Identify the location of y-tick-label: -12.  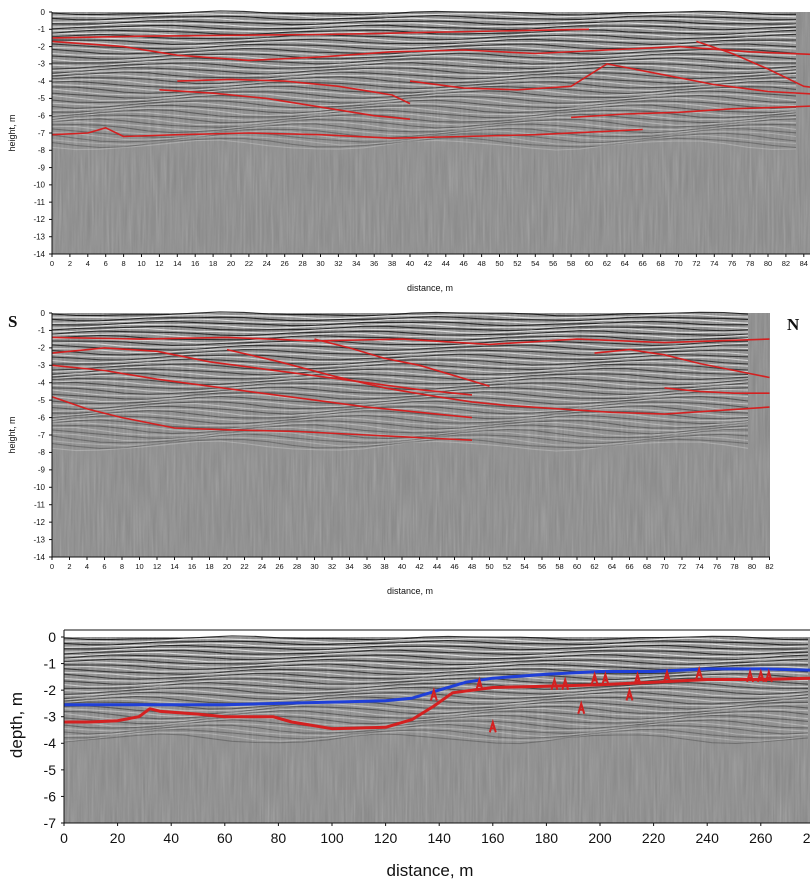
(39, 522).